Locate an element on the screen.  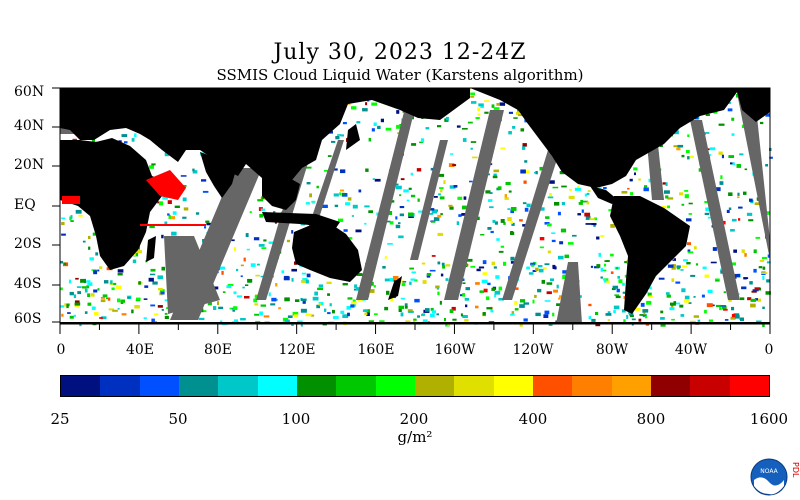
colorbar-tick-label: 400 is located at coordinates (533, 419).